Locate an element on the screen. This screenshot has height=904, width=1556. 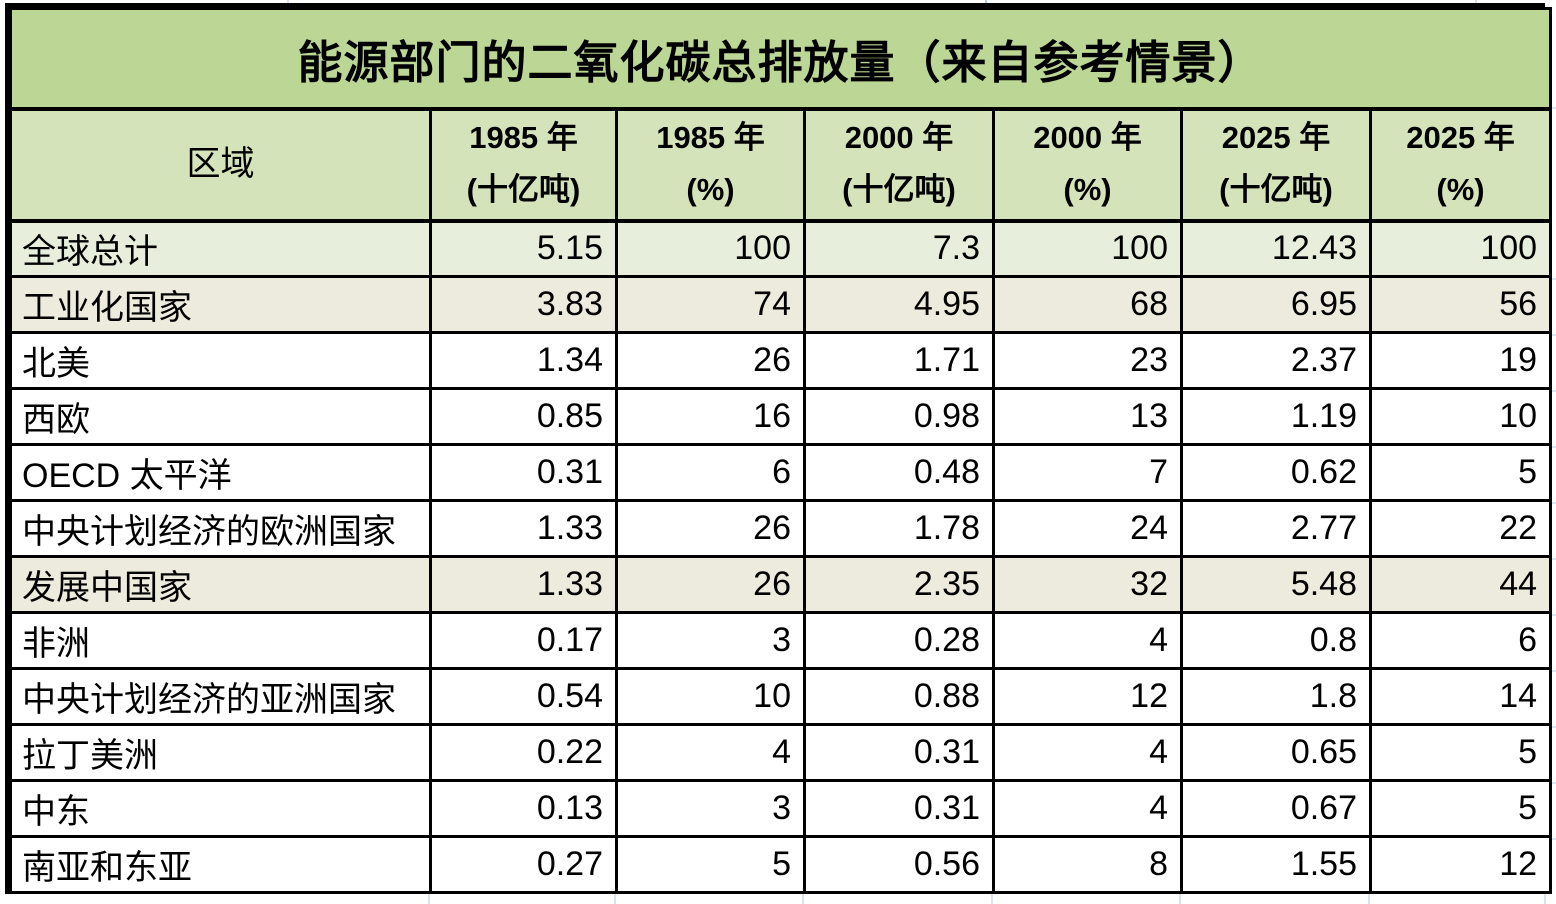
table-row: 发展中国家 1.33 26 2.35 32 5.48 44 is located at coordinates (781, 584).